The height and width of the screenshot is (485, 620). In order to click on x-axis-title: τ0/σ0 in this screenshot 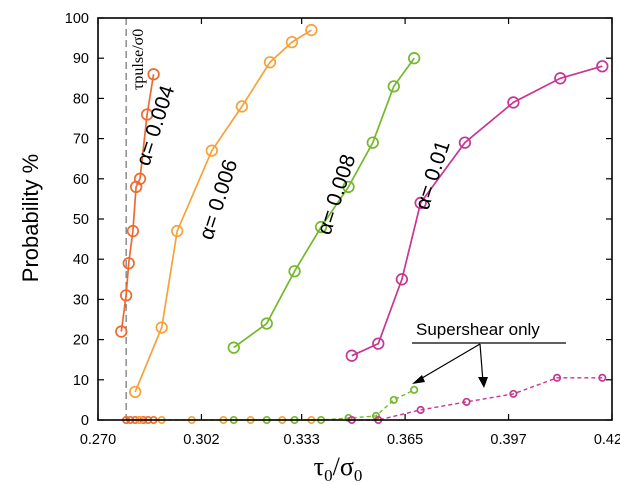, I will do `click(338, 468)`.